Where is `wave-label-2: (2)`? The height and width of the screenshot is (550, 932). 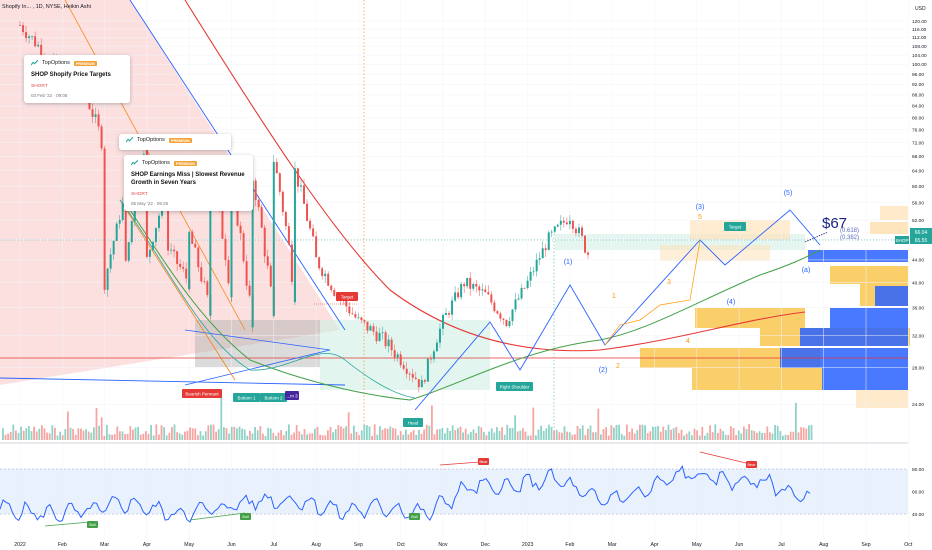 wave-label-2: (2) is located at coordinates (603, 370).